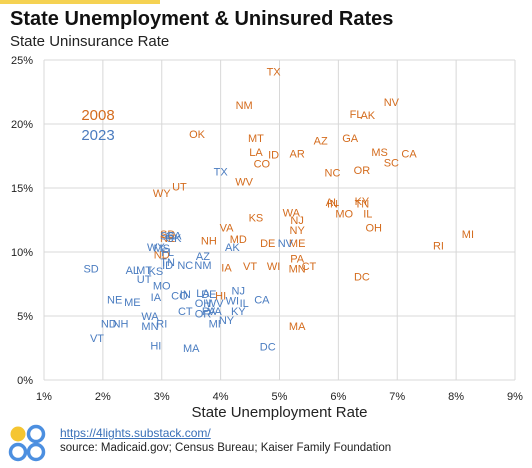  What do you see at coordinates (109, 325) in the screenshot?
I see `data-point-2023-nd: ND` at bounding box center [109, 325].